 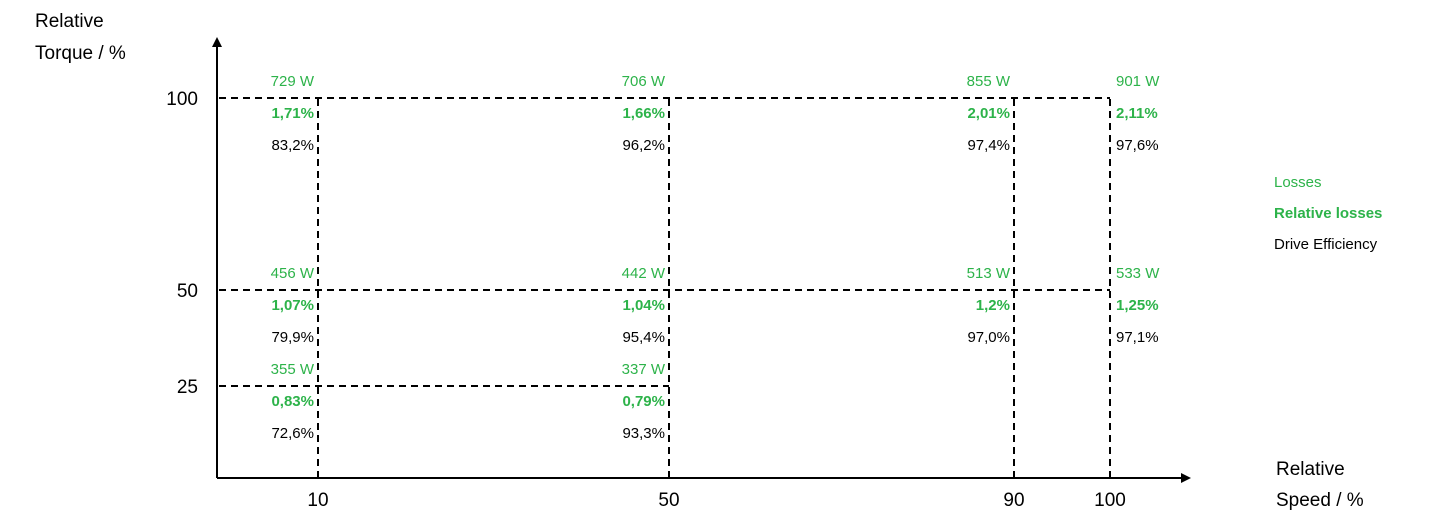 What do you see at coordinates (989, 81) in the screenshot?
I see `losses-label: 855 W` at bounding box center [989, 81].